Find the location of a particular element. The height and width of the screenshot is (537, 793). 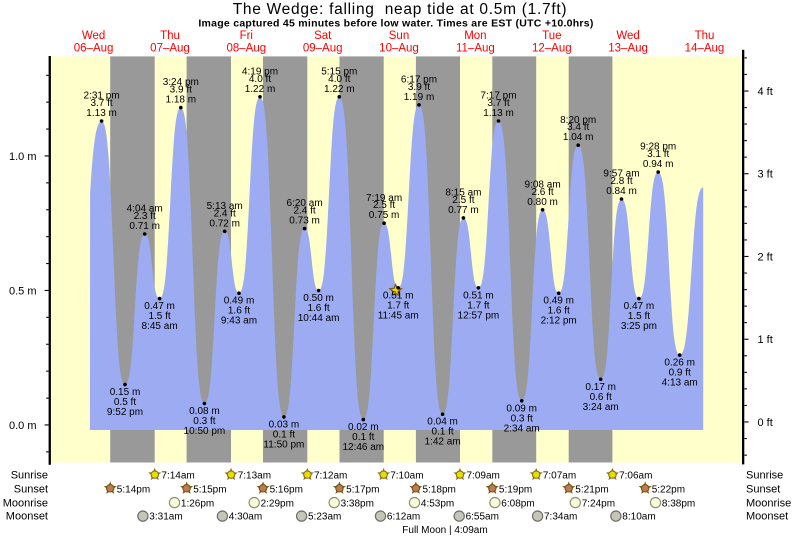

svg-text: 3:24 pm is located at coordinates (181, 82).